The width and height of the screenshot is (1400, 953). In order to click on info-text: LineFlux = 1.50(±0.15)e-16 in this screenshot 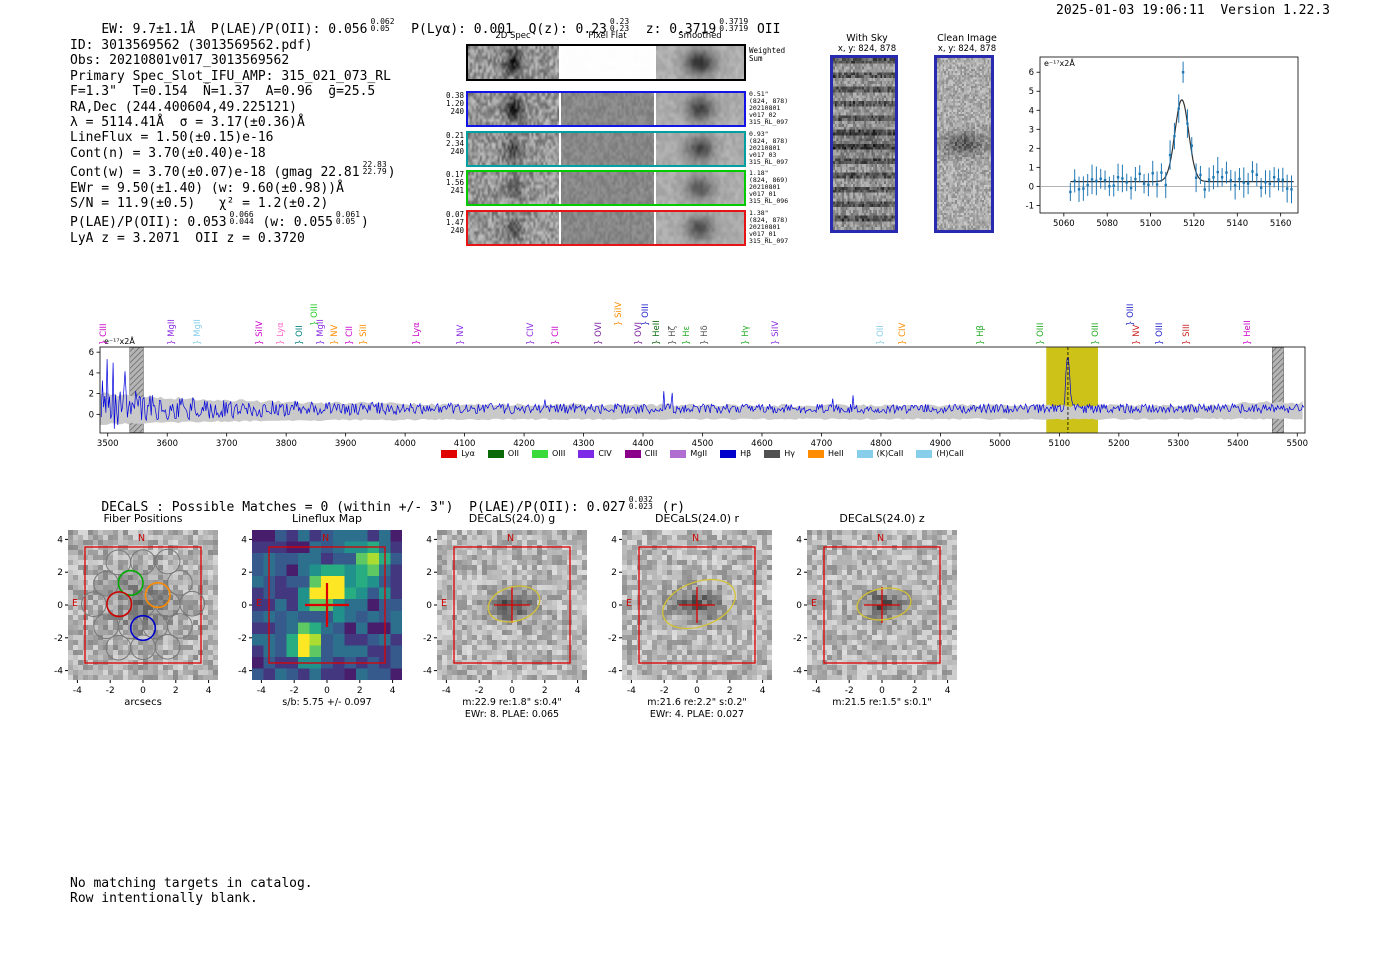, I will do `click(172, 138)`.